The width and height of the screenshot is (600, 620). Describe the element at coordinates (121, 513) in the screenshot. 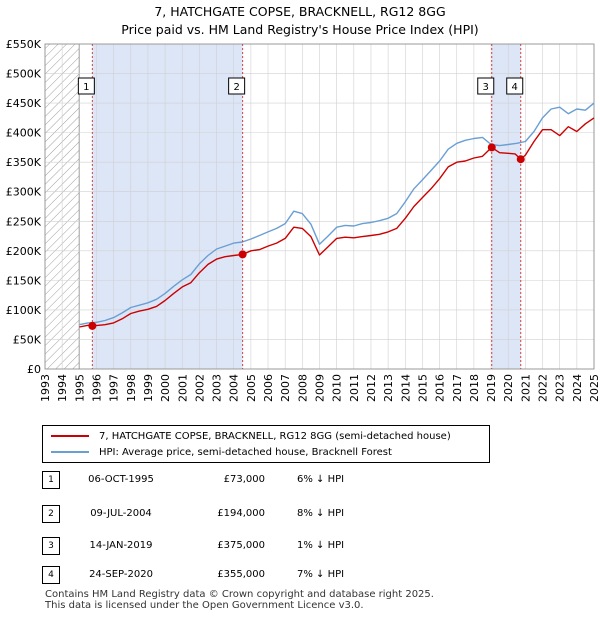

I see `sale-date: 09-JUL-2004` at that location.